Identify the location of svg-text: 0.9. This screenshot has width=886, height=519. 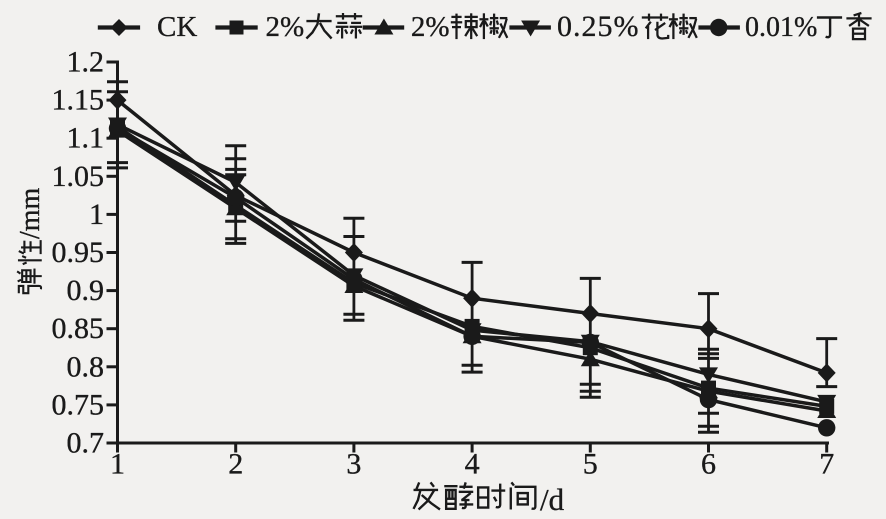
(86, 290).